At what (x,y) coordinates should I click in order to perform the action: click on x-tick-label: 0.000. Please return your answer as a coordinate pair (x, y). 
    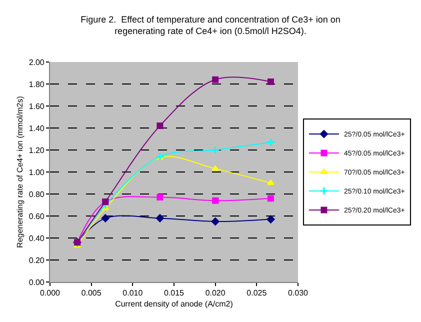
    Looking at the image, I should click on (50, 293).